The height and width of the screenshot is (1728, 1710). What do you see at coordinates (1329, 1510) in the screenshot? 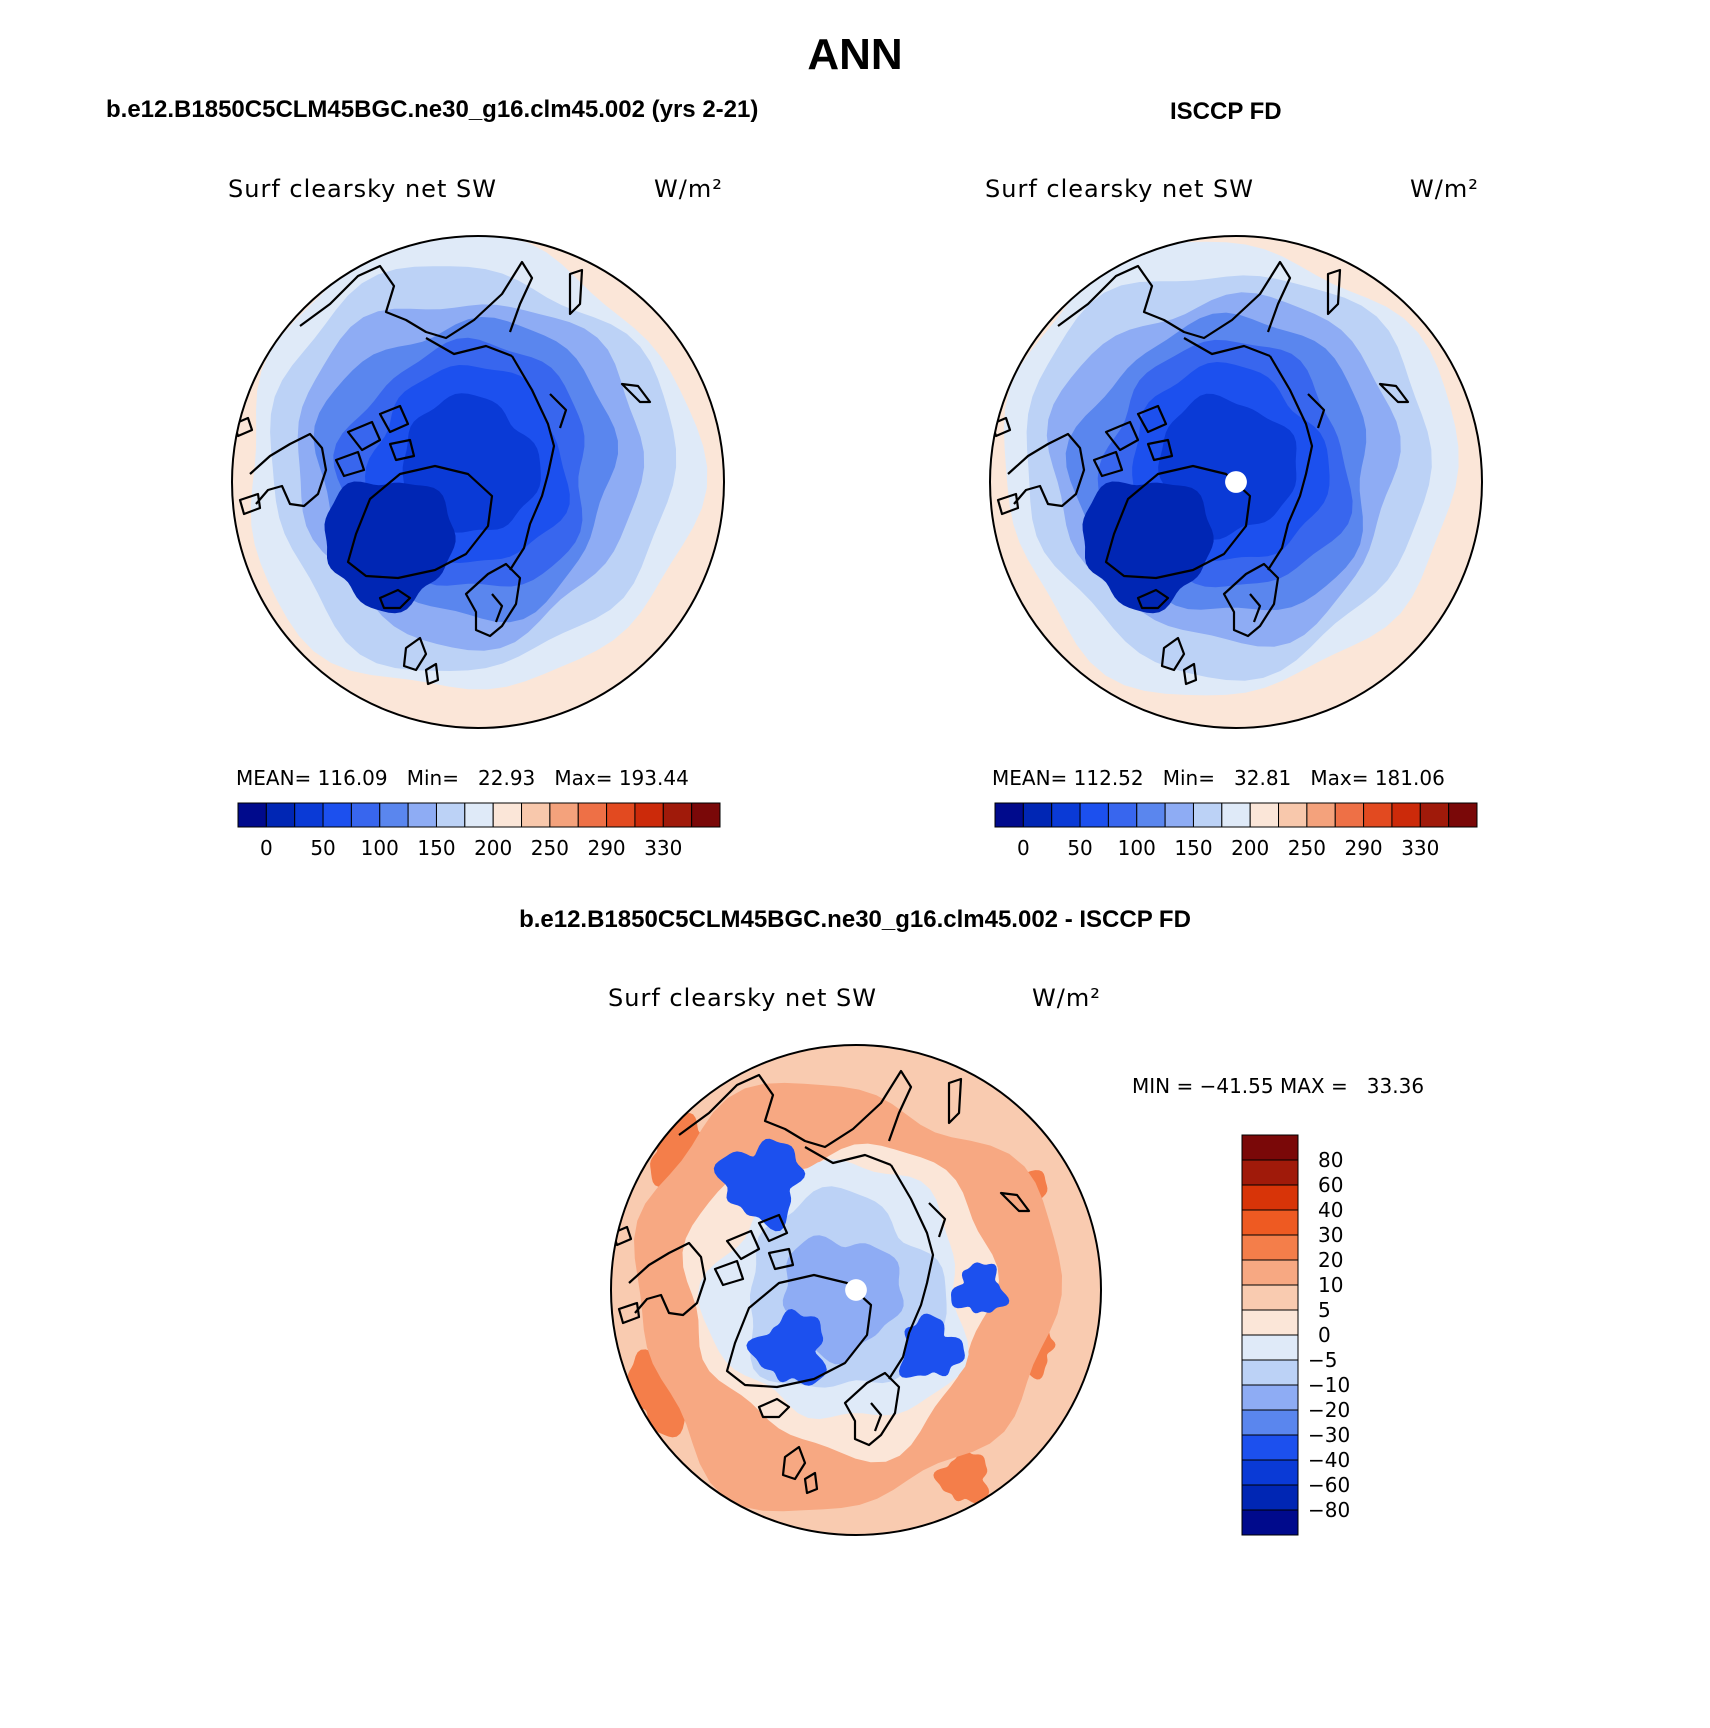
I see `panel3-colorbar-label: −80` at bounding box center [1329, 1510].